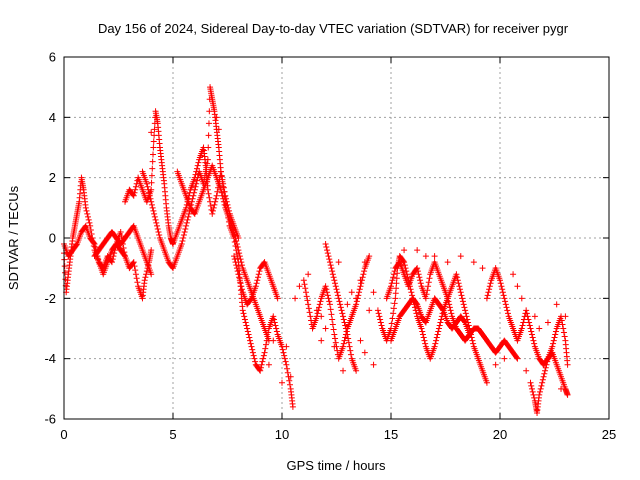  Describe the element at coordinates (50, 419) in the screenshot. I see `y-tick-label: -6` at that location.